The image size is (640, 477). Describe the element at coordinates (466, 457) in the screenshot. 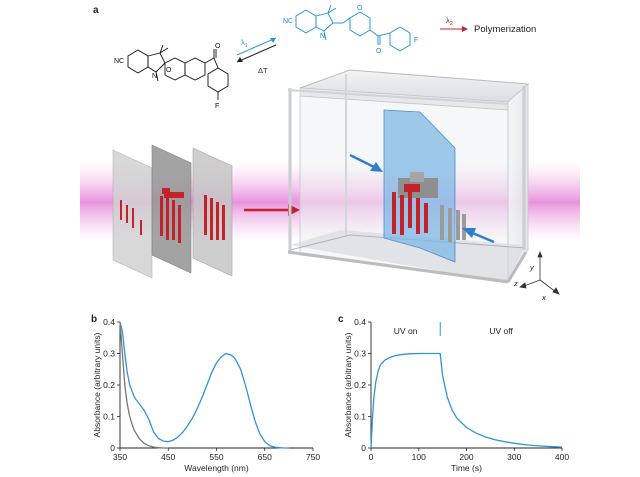

I see `x-tick-label: 200` at that location.